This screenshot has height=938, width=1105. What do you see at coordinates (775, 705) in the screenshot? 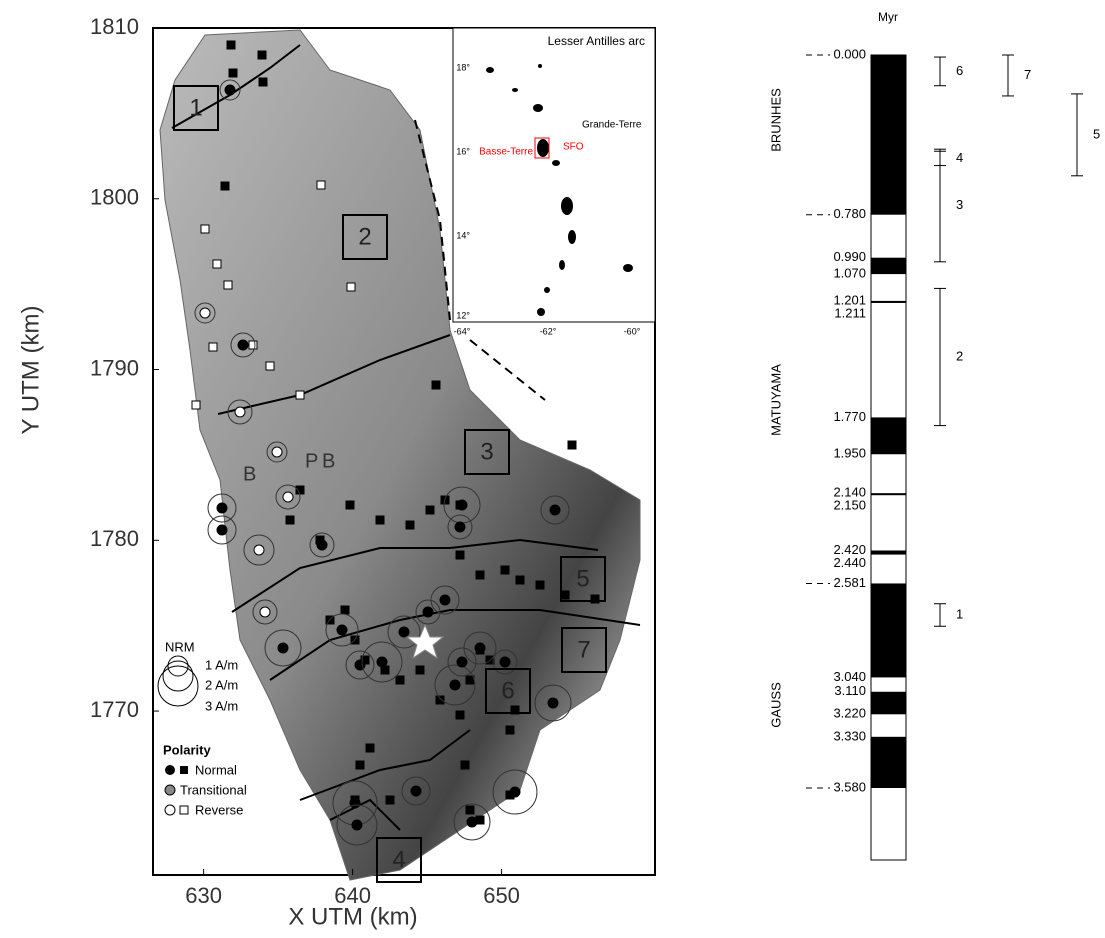
I see `chron: GAUSS` at bounding box center [775, 705].